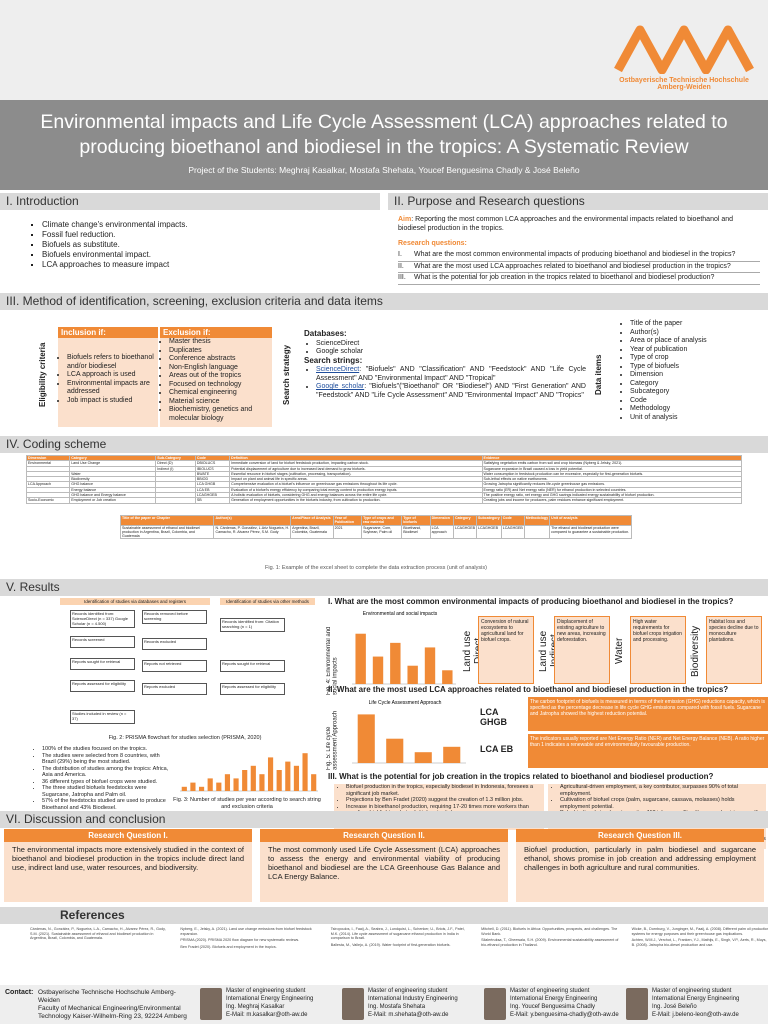 The width and height of the screenshot is (768, 1024). Describe the element at coordinates (113, 500) in the screenshot. I see `cell: Employment or Job creation` at that location.